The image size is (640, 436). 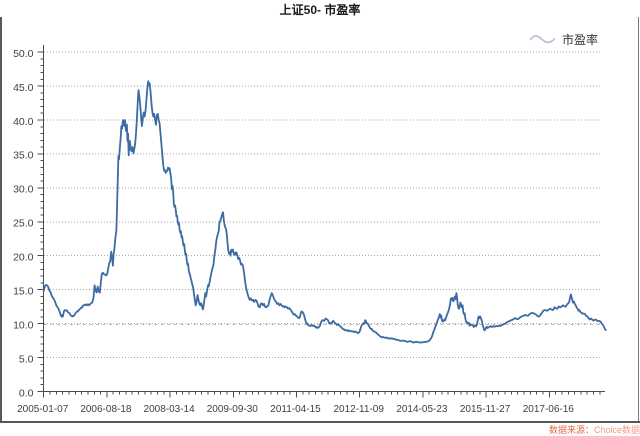 What do you see at coordinates (485, 409) in the screenshot?
I see `svg-text: 2015-11-27` at bounding box center [485, 409].